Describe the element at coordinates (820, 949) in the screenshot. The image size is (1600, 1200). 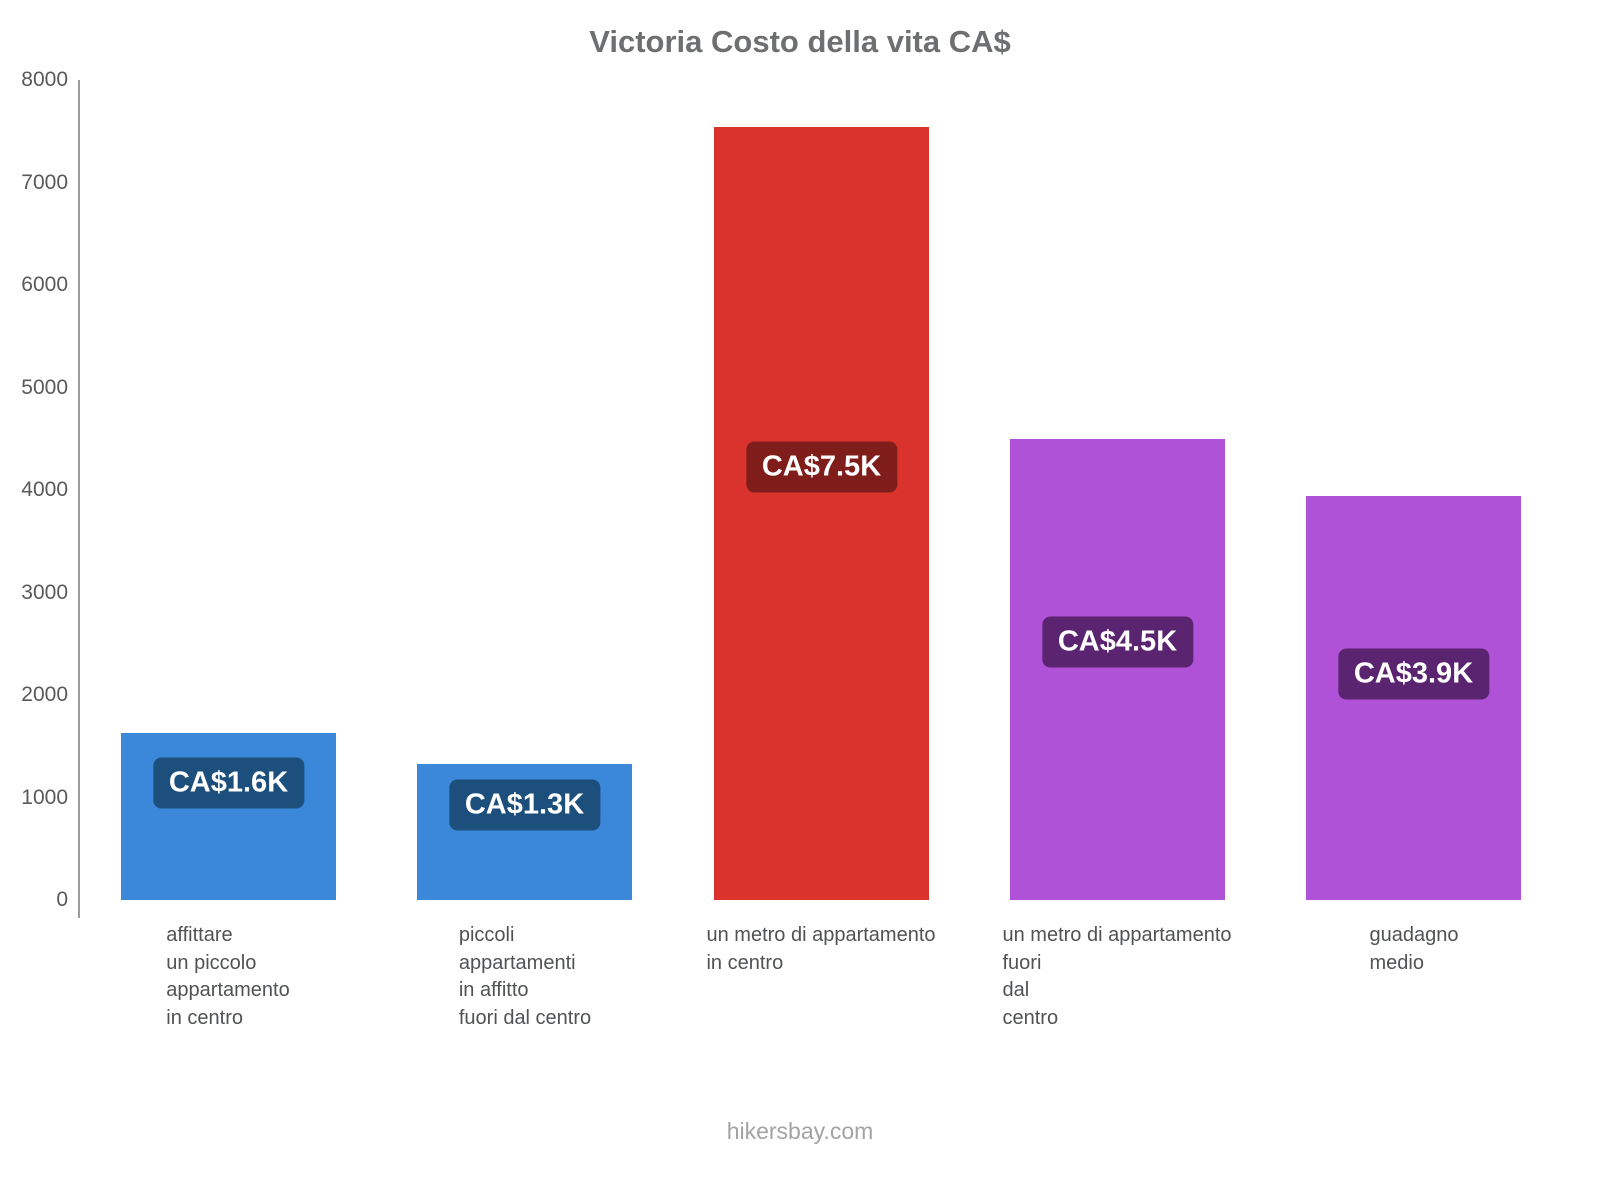
I see `x-axis-category-label: un metro di appartamento in centro` at that location.